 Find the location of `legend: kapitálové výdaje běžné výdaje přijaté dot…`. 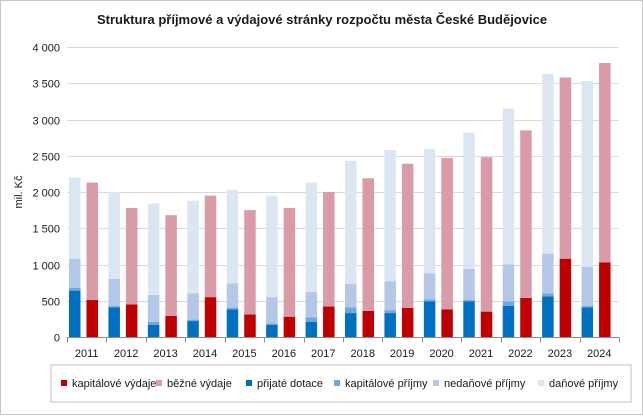

legend: kapitálové výdaje běžné výdaje přijaté dot… is located at coordinates (340, 384).